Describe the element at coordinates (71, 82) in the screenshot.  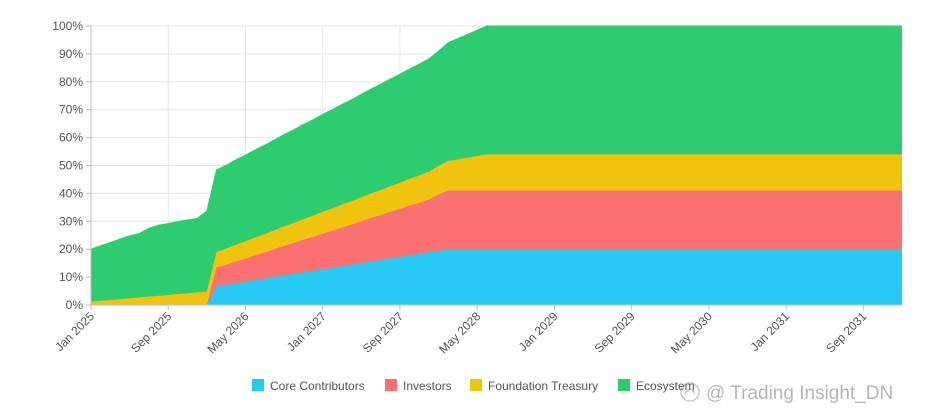
I see `y-tick-label: 80%` at that location.